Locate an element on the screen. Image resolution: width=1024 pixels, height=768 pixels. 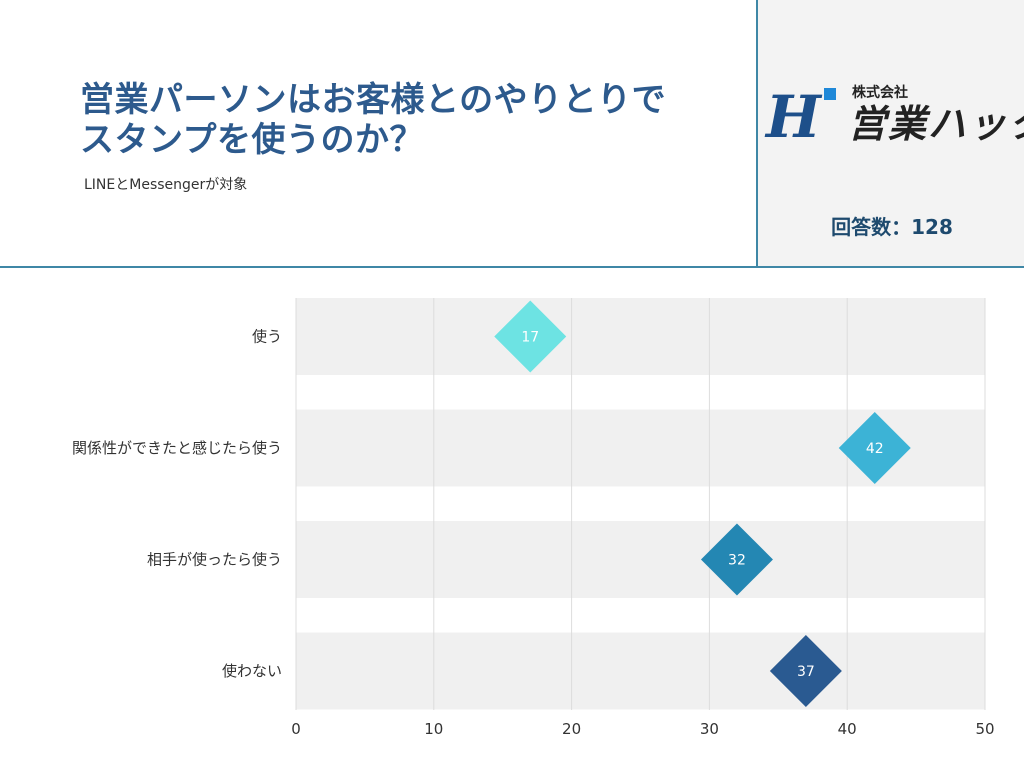
respondent-count: 回答数：128 is located at coordinates (892, 227).